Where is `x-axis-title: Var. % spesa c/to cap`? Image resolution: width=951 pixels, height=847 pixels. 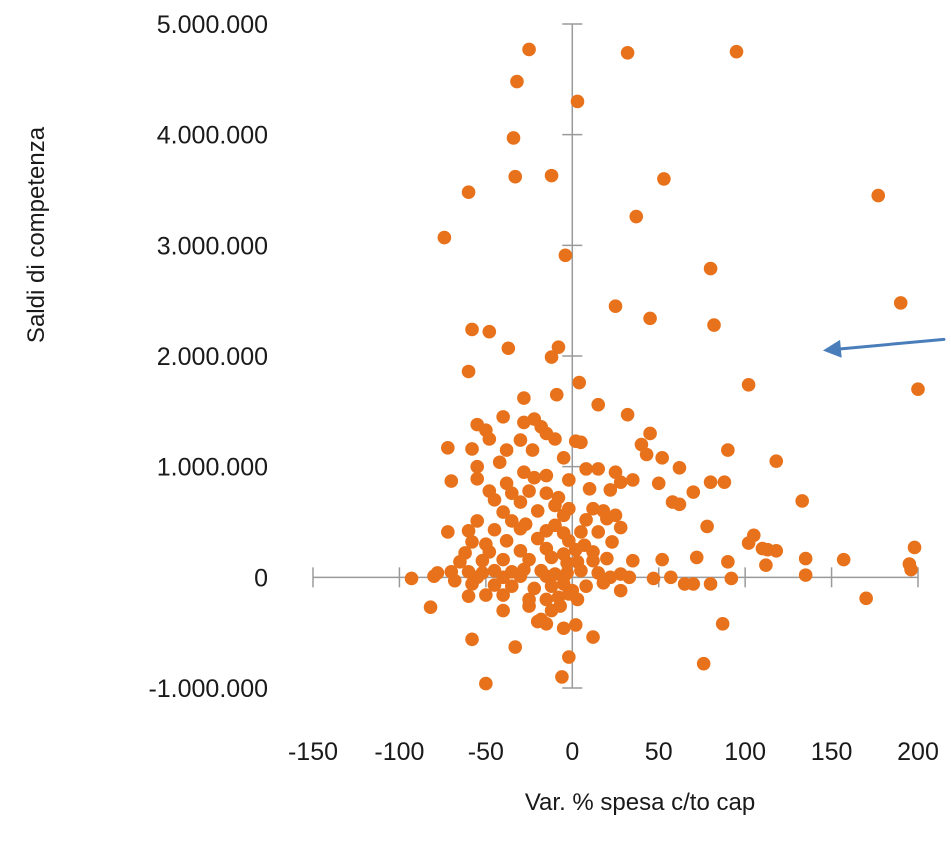 x-axis-title: Var. % spesa c/to cap is located at coordinates (640, 802).